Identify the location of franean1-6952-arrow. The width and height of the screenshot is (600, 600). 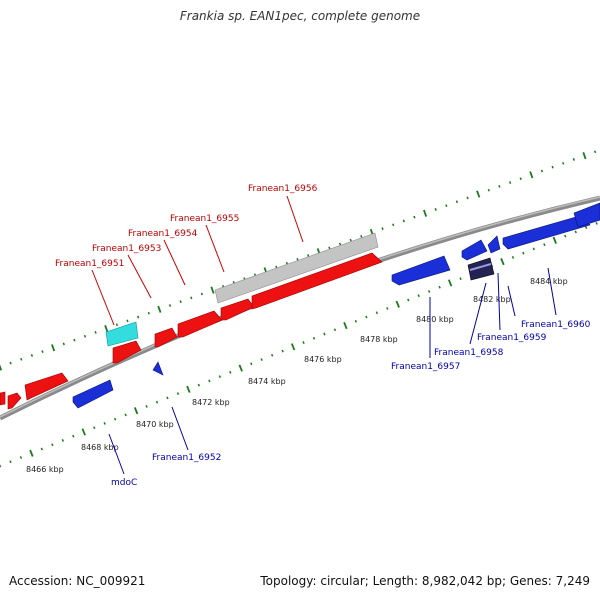
(158, 368).